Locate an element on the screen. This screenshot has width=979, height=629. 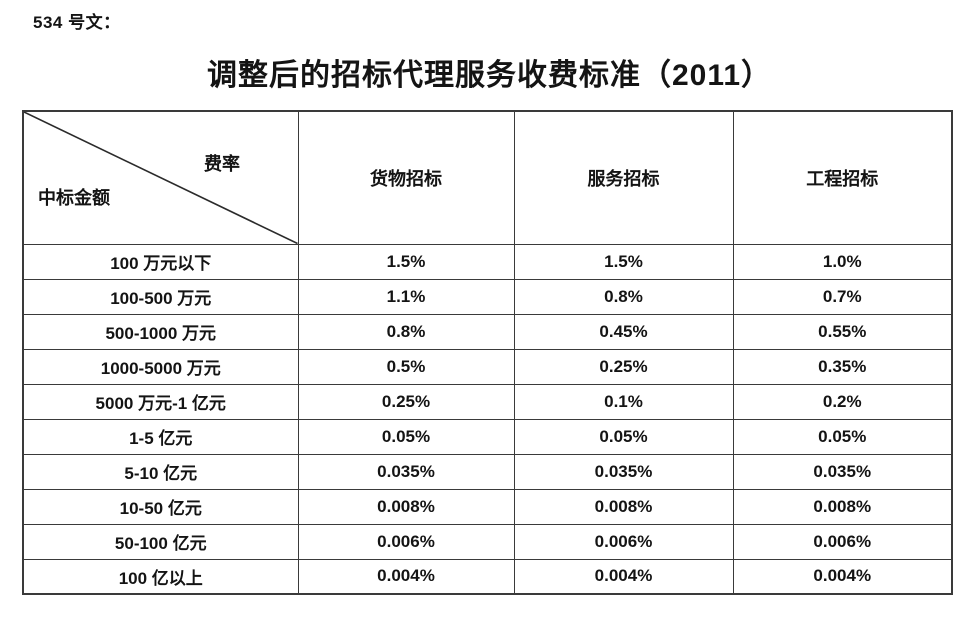
rate-cell-service: 0.035% is located at coordinates (623, 471).